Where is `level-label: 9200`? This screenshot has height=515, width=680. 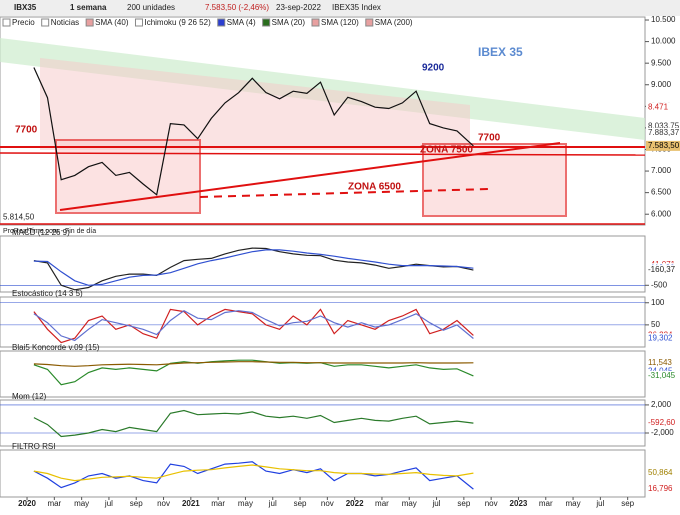
level-label: 9200 is located at coordinates (433, 68).